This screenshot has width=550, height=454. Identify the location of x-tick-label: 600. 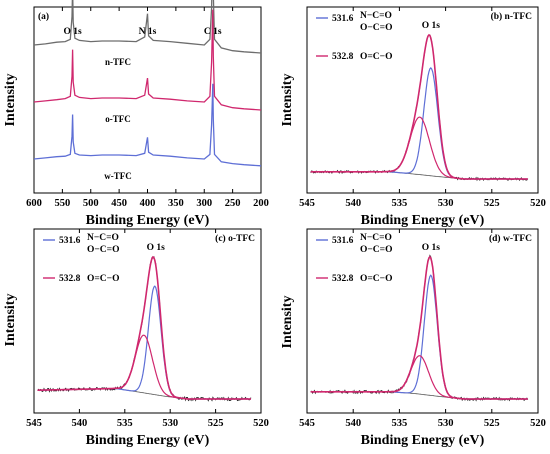
(34, 203).